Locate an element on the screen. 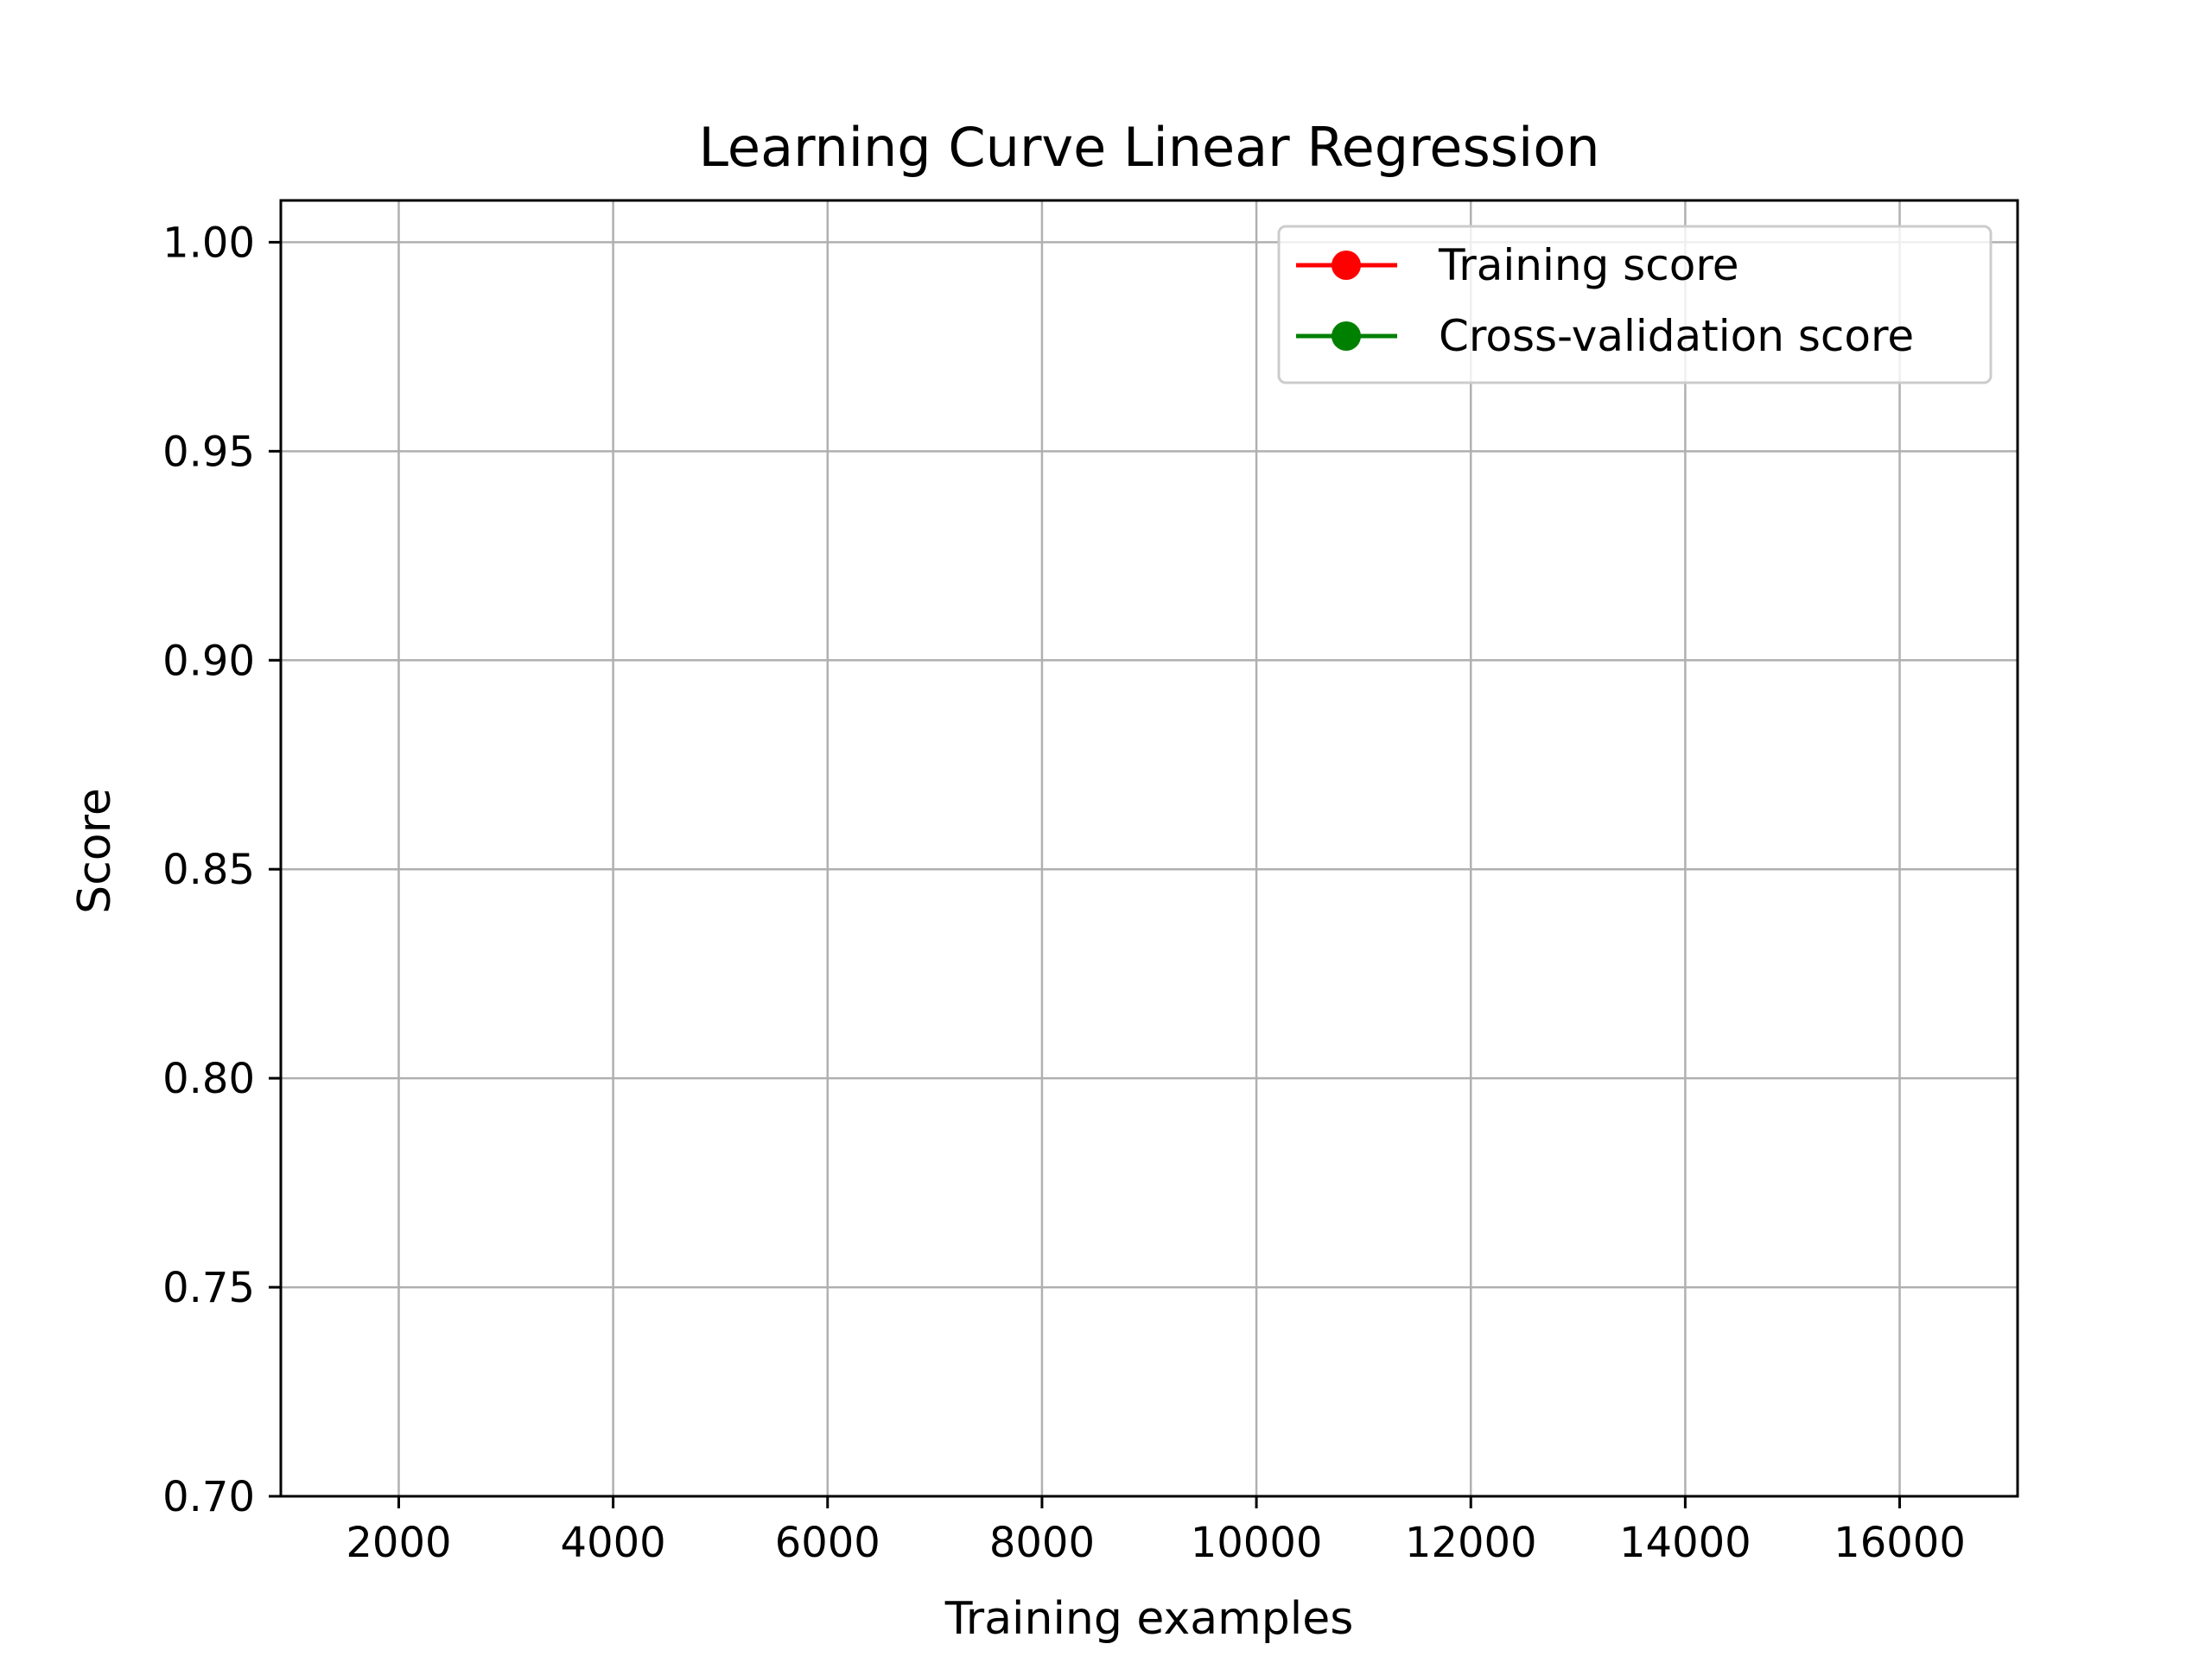  x-tick-label: 4000 is located at coordinates (613, 1543).